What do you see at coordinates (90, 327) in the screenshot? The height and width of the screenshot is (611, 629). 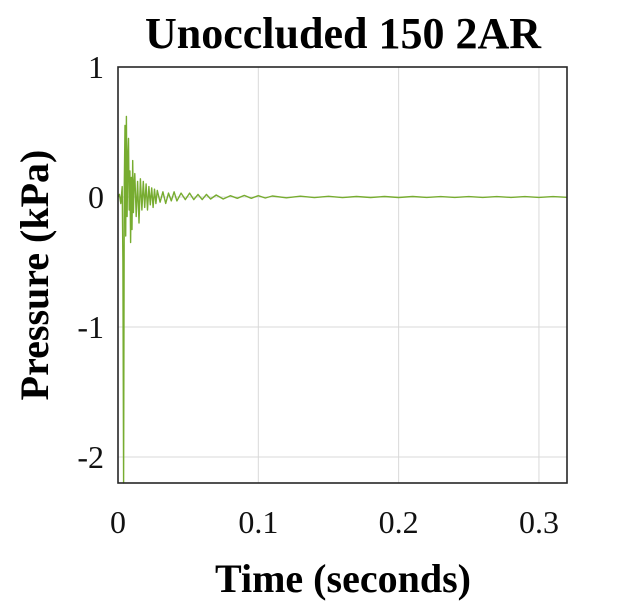 I see `y-tick-label: -1` at bounding box center [90, 327].